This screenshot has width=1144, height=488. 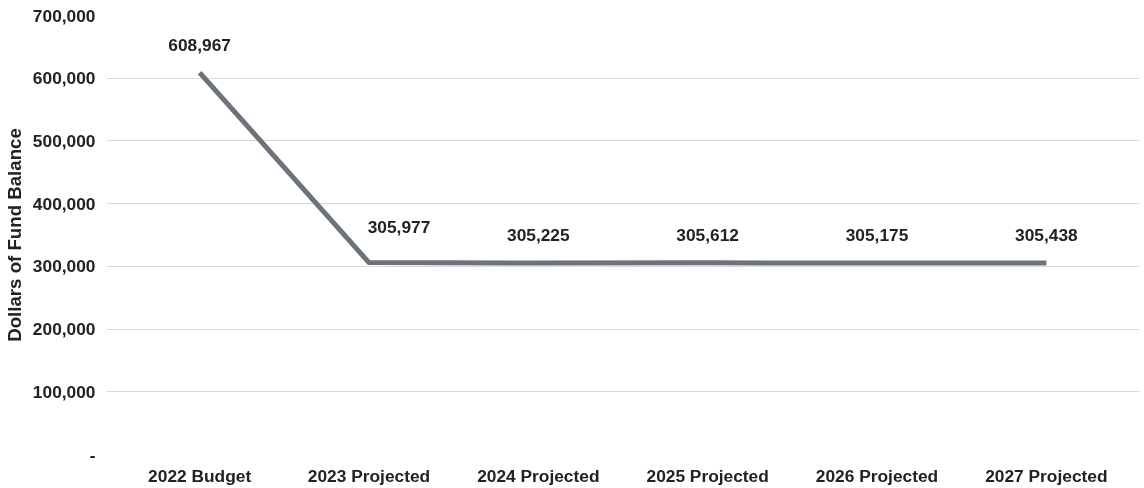 I want to click on y-tick-label: 500,000, so click(x=64, y=140).